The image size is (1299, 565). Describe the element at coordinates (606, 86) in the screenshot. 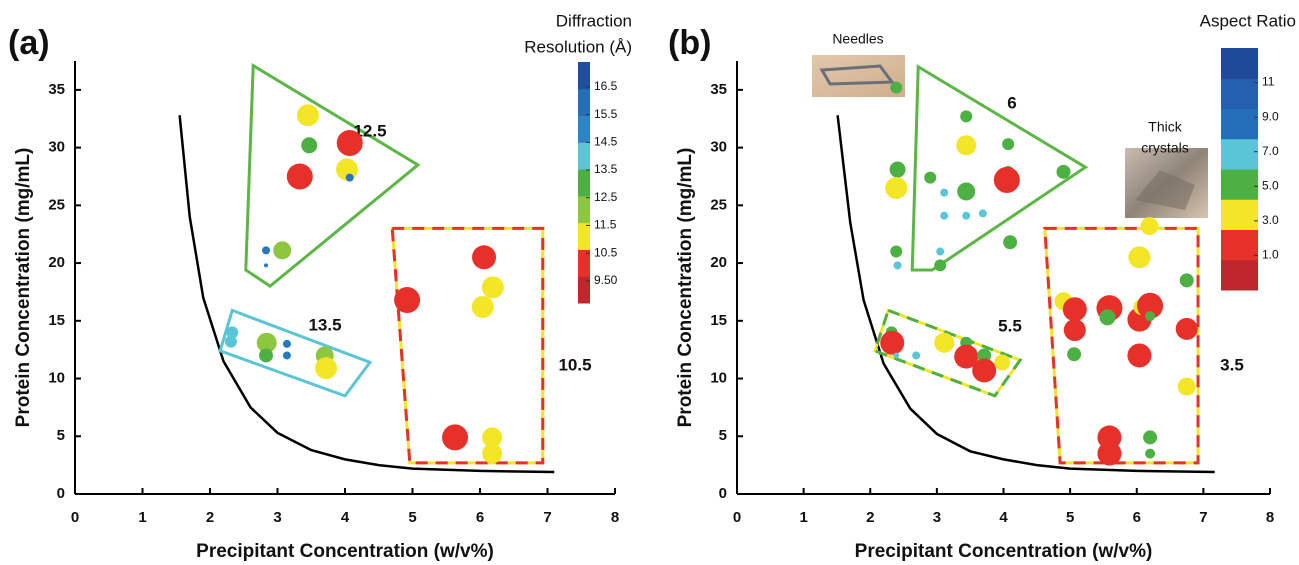

I see `colorbar-tick-label: 16.5` at that location.